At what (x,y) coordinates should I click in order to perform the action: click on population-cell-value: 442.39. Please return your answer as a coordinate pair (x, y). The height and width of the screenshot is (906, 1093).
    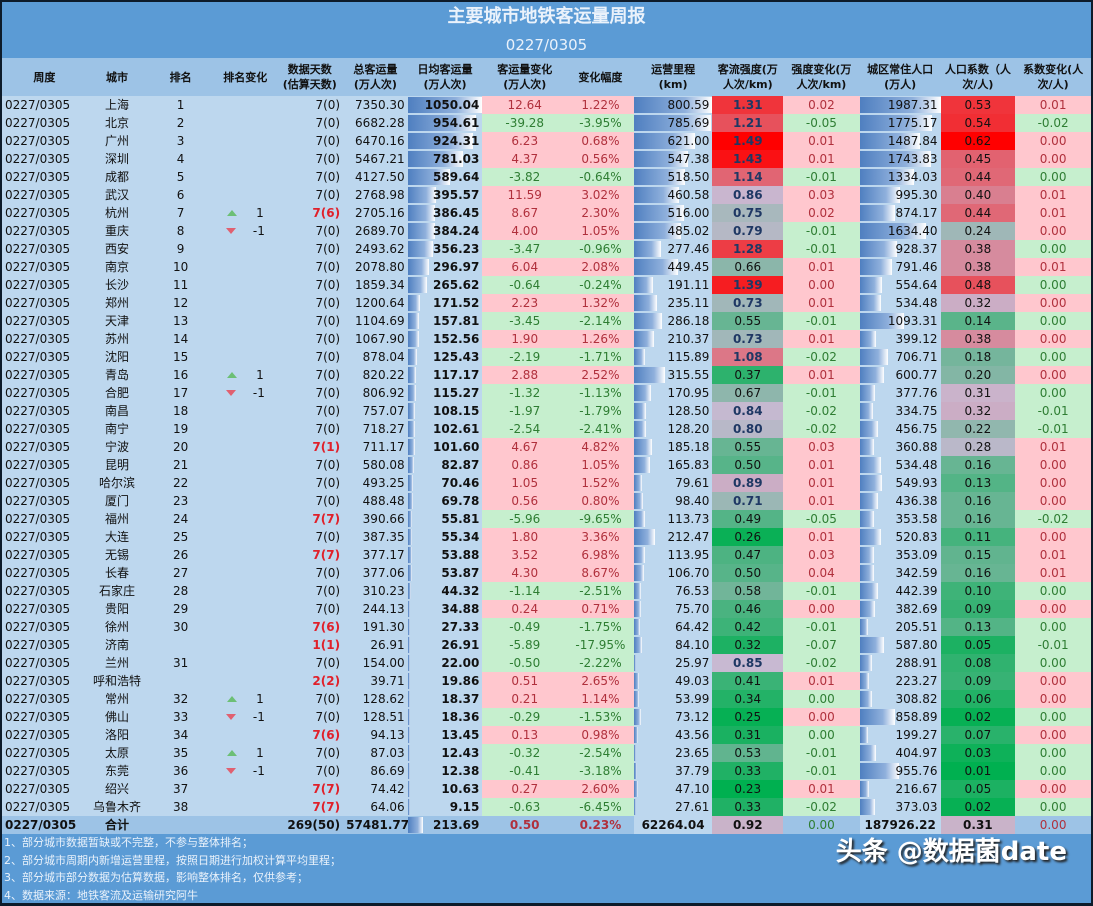
    Looking at the image, I should click on (916, 591).